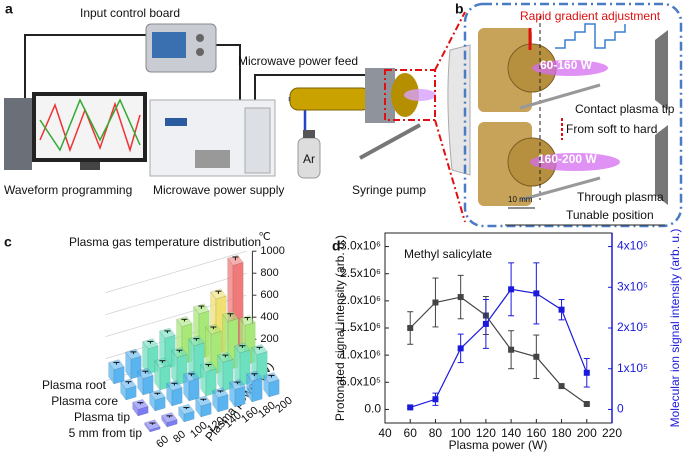  What do you see at coordinates (176, 122) in the screenshot?
I see `power-display` at bounding box center [176, 122].